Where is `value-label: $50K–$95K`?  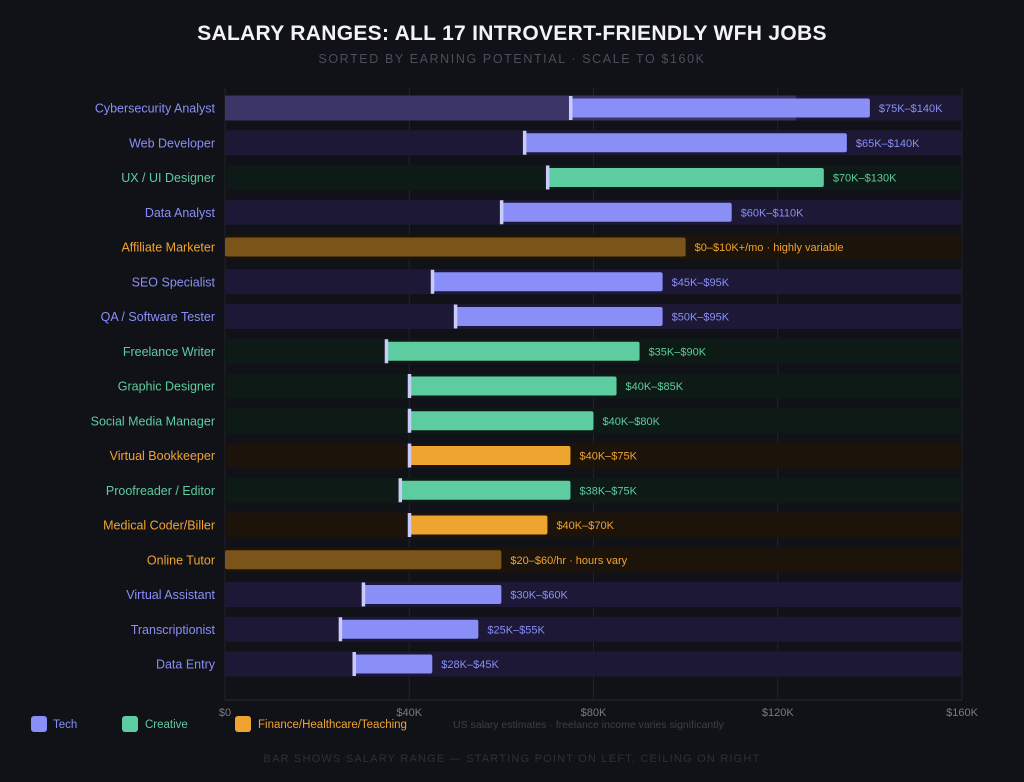 value-label: $50K–$95K is located at coordinates (701, 318).